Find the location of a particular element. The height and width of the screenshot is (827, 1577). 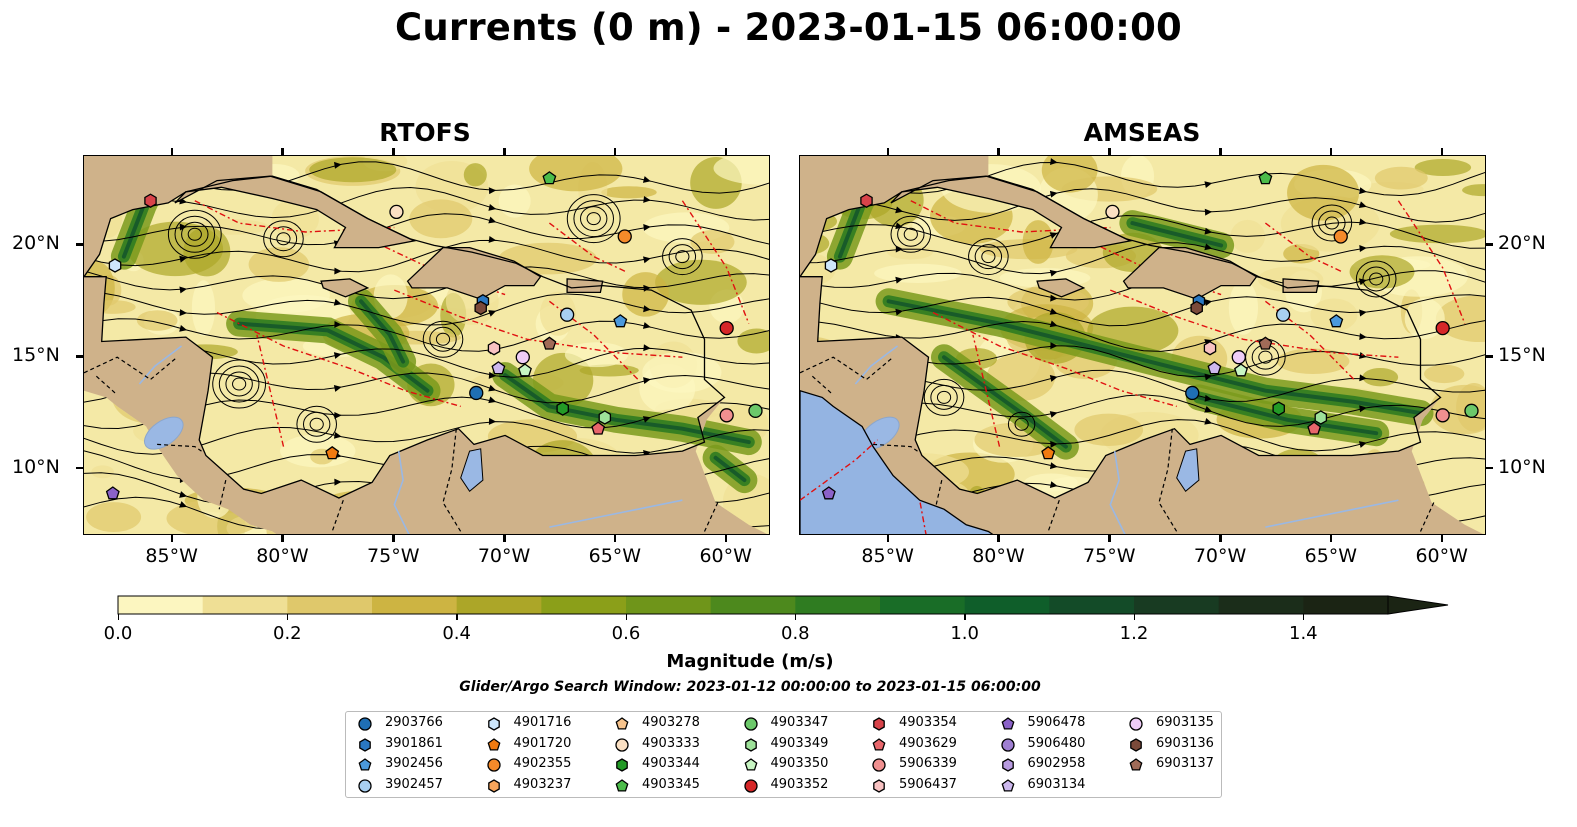

panel-title-amseas: AMSEAS is located at coordinates (1142, 132).